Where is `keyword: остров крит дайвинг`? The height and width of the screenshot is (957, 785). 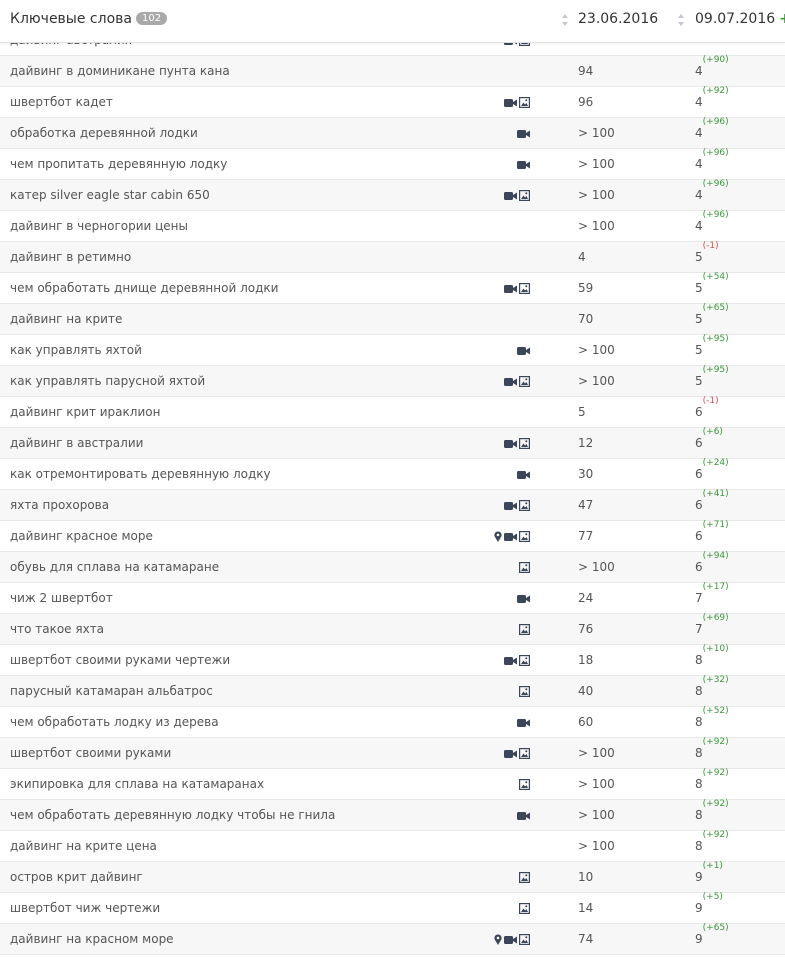 keyword: остров крит дайвинг is located at coordinates (76, 877).